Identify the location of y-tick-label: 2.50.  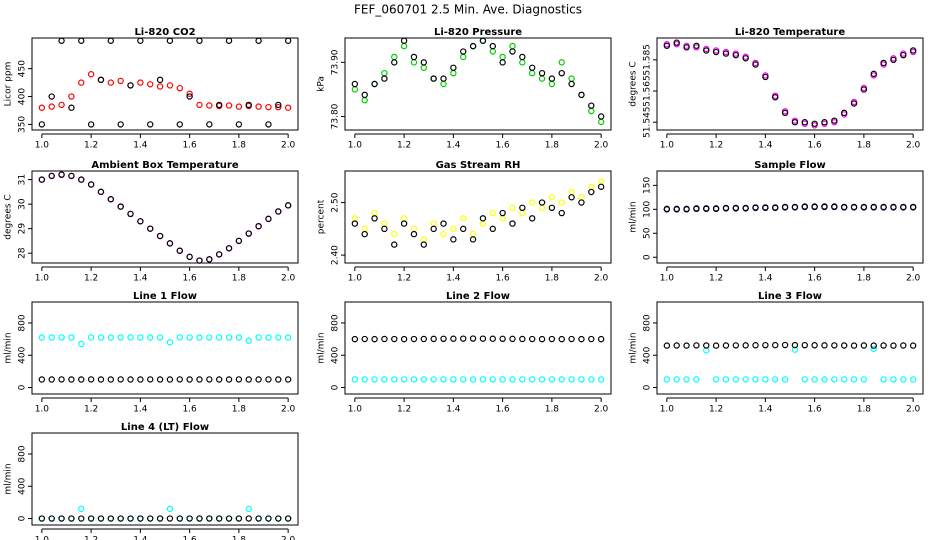
(336, 202).